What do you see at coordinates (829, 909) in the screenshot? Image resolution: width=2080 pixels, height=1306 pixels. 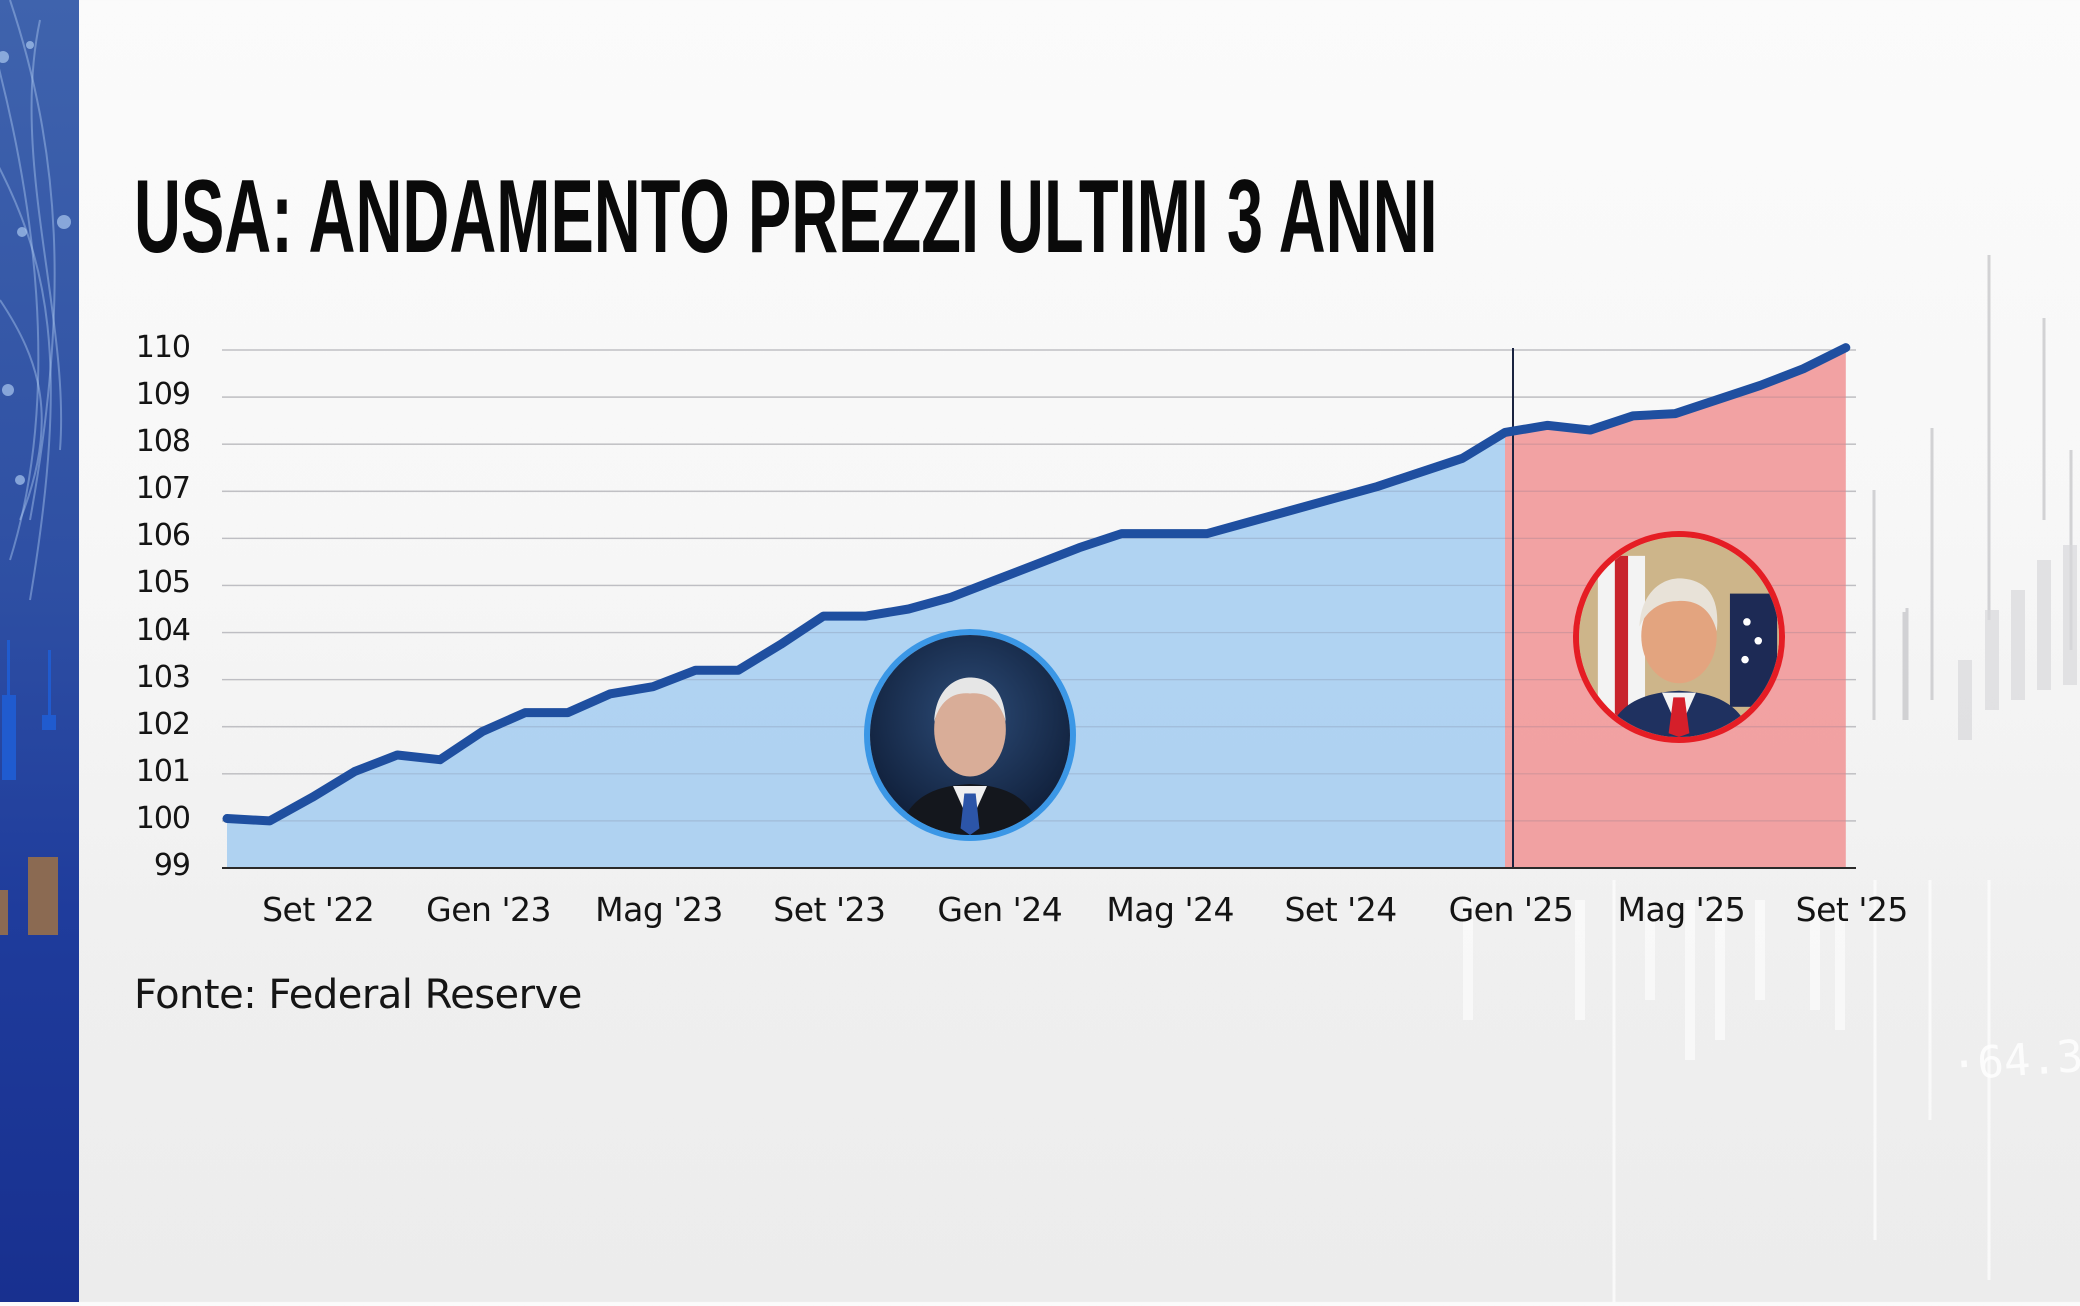 I see `x-tick-label: Set '23` at bounding box center [829, 909].